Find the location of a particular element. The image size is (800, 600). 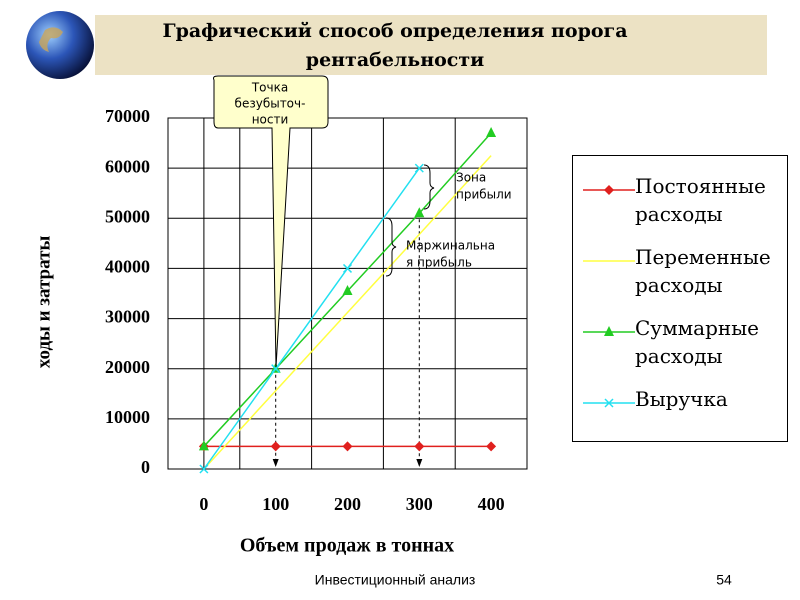

x-tick-label: 200 is located at coordinates (347, 504).